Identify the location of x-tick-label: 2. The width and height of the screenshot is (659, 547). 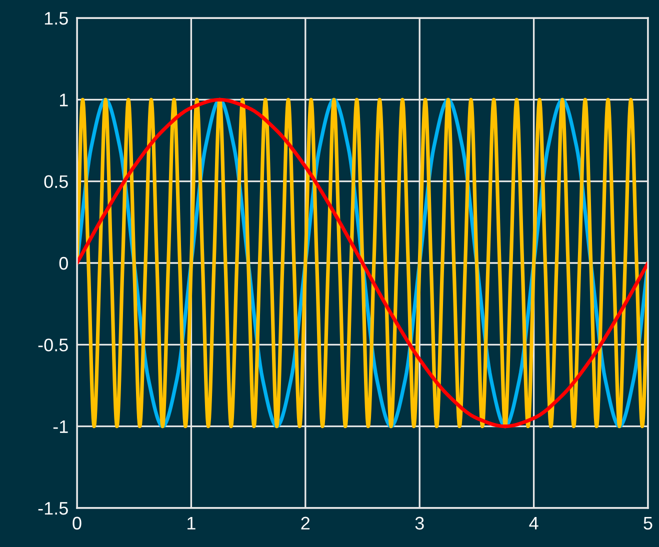
(305, 523).